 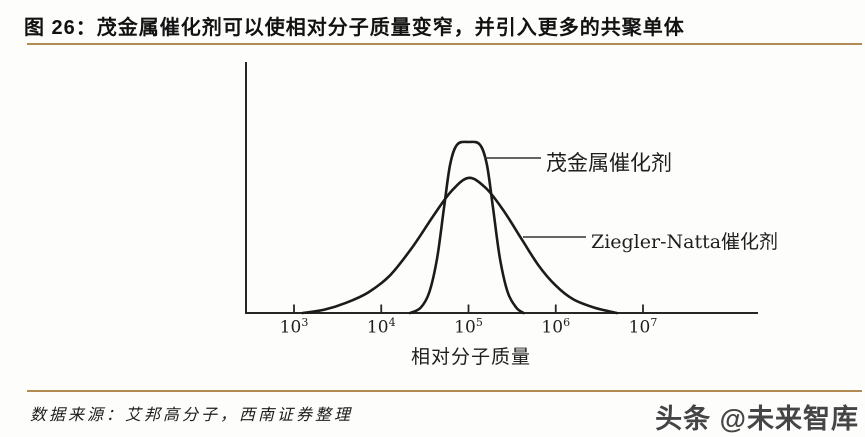 What do you see at coordinates (609, 163) in the screenshot?
I see `metallocene-series-label: 茂金属催化剂` at bounding box center [609, 163].